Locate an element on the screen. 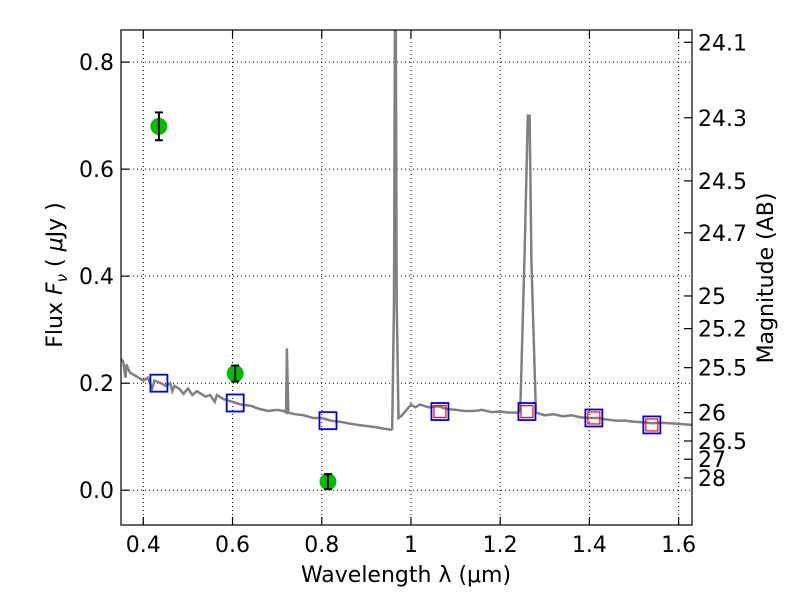  y-left-sub: ν is located at coordinates (62, 278).